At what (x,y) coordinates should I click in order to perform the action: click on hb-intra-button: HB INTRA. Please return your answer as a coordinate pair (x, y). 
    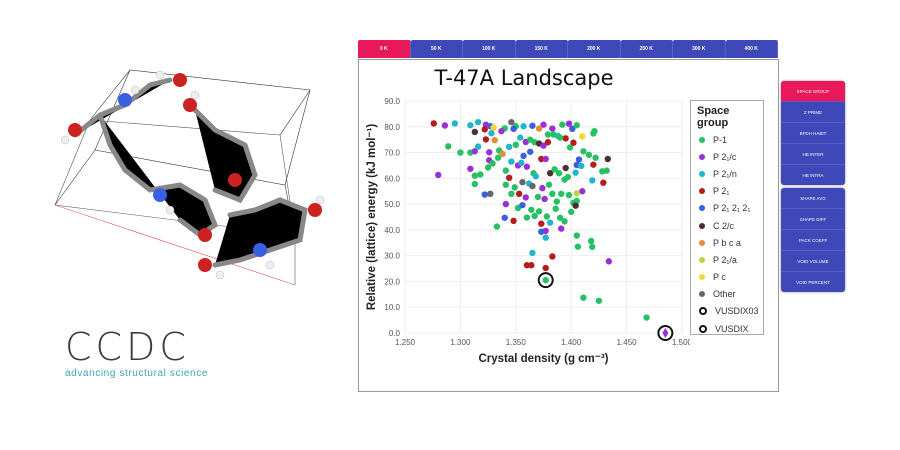
    Looking at the image, I should click on (813, 175).